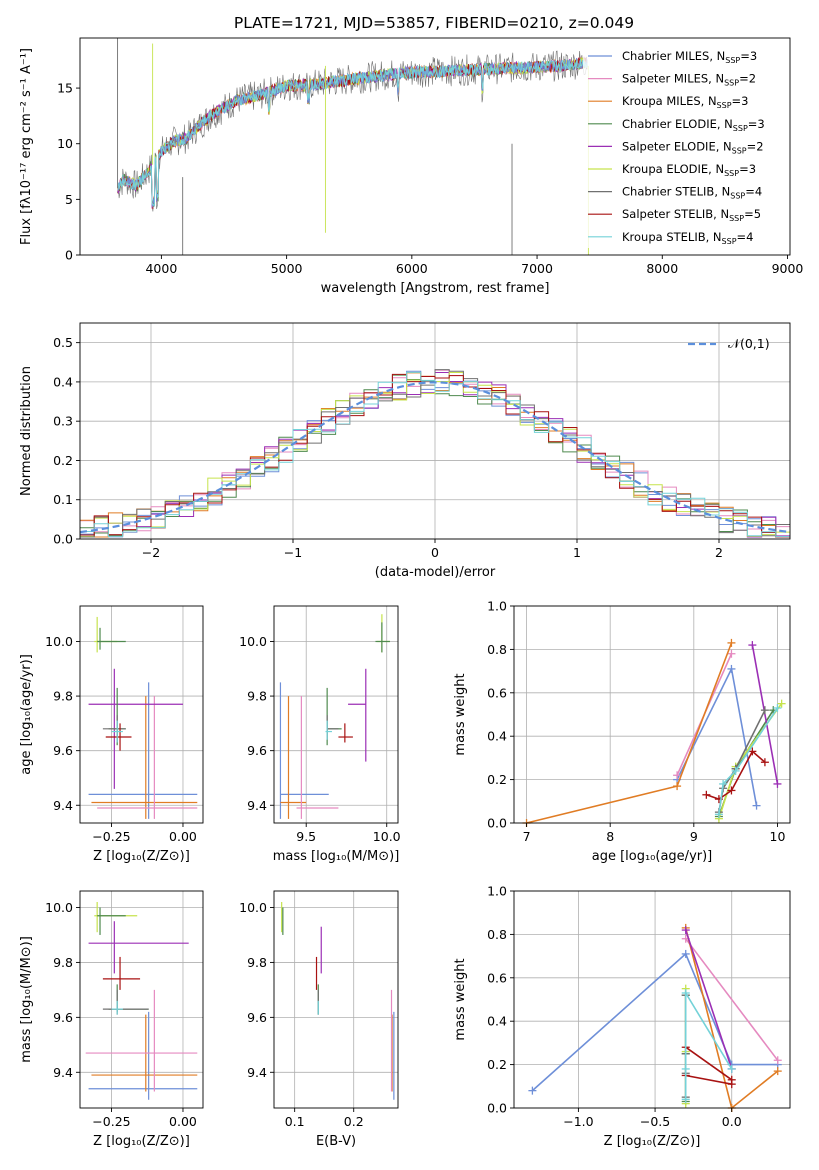 The width and height of the screenshot is (819, 1170). Describe the element at coordinates (662, 268) in the screenshot. I see `x-tick-label: 8000` at that location.